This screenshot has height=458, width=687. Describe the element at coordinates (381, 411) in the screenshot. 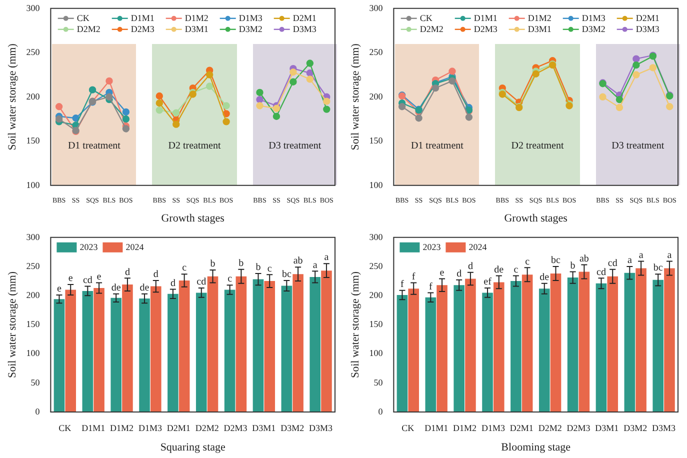

I see `y-tick-label: 0` at that location.